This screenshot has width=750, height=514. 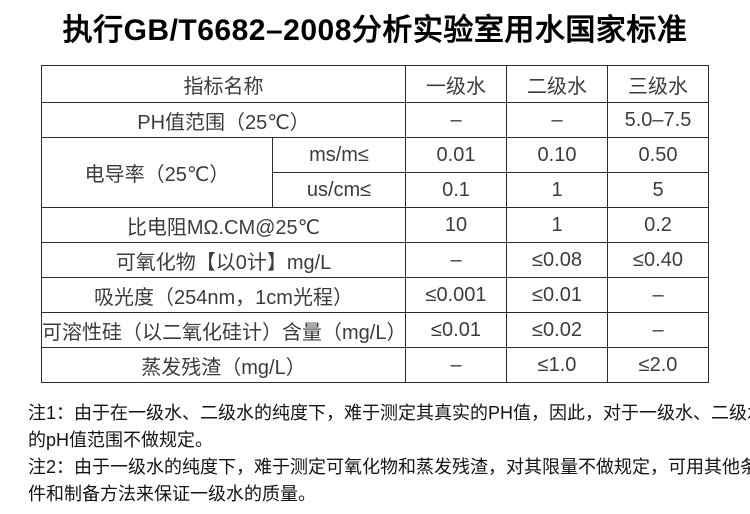 I want to click on cell-value: 5.0–7.5, so click(x=658, y=120).